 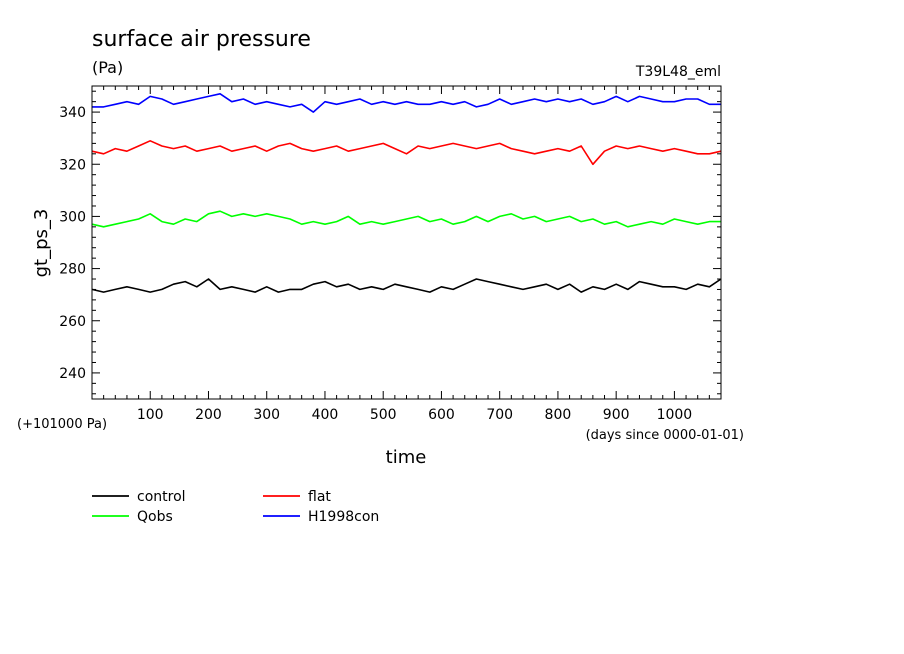 What do you see at coordinates (62, 424) in the screenshot?
I see `y-offset-label: (+101000 Pa)` at bounding box center [62, 424].